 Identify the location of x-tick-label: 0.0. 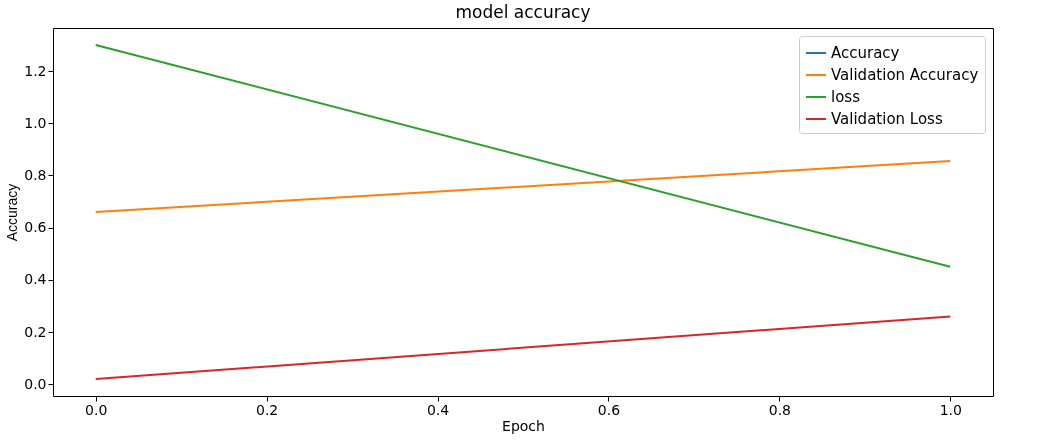
(96, 409).